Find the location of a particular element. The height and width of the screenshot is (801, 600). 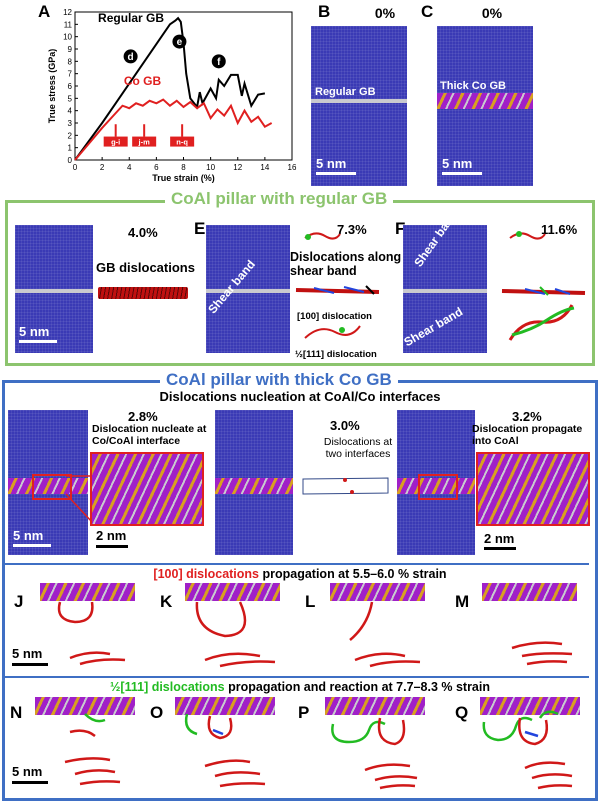

annotation-e-marker is located at coordinates (179, 41).